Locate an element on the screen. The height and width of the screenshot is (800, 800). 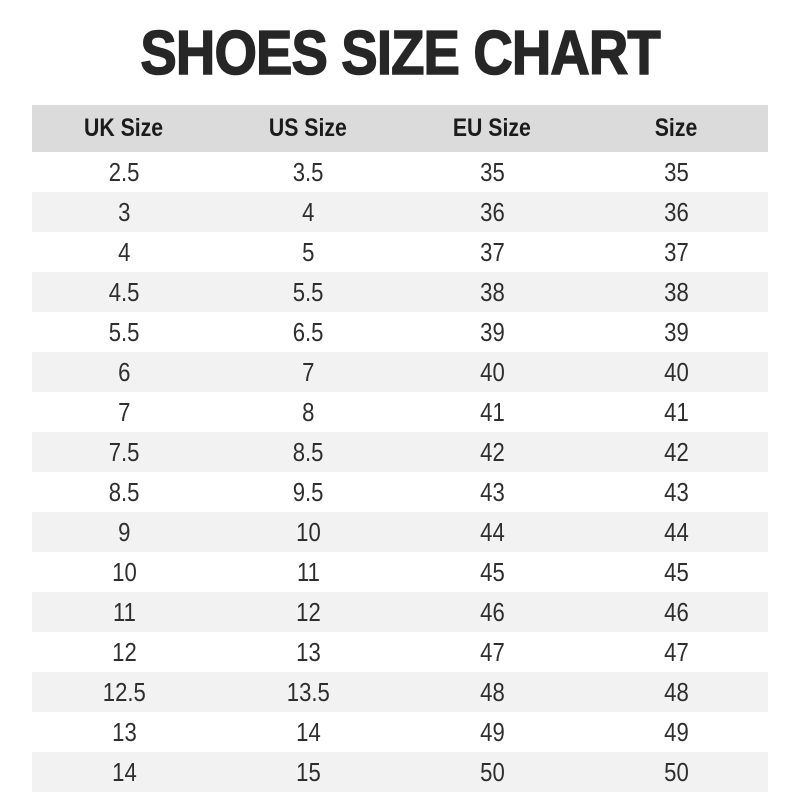
table-cell-value: 46 is located at coordinates (492, 611).